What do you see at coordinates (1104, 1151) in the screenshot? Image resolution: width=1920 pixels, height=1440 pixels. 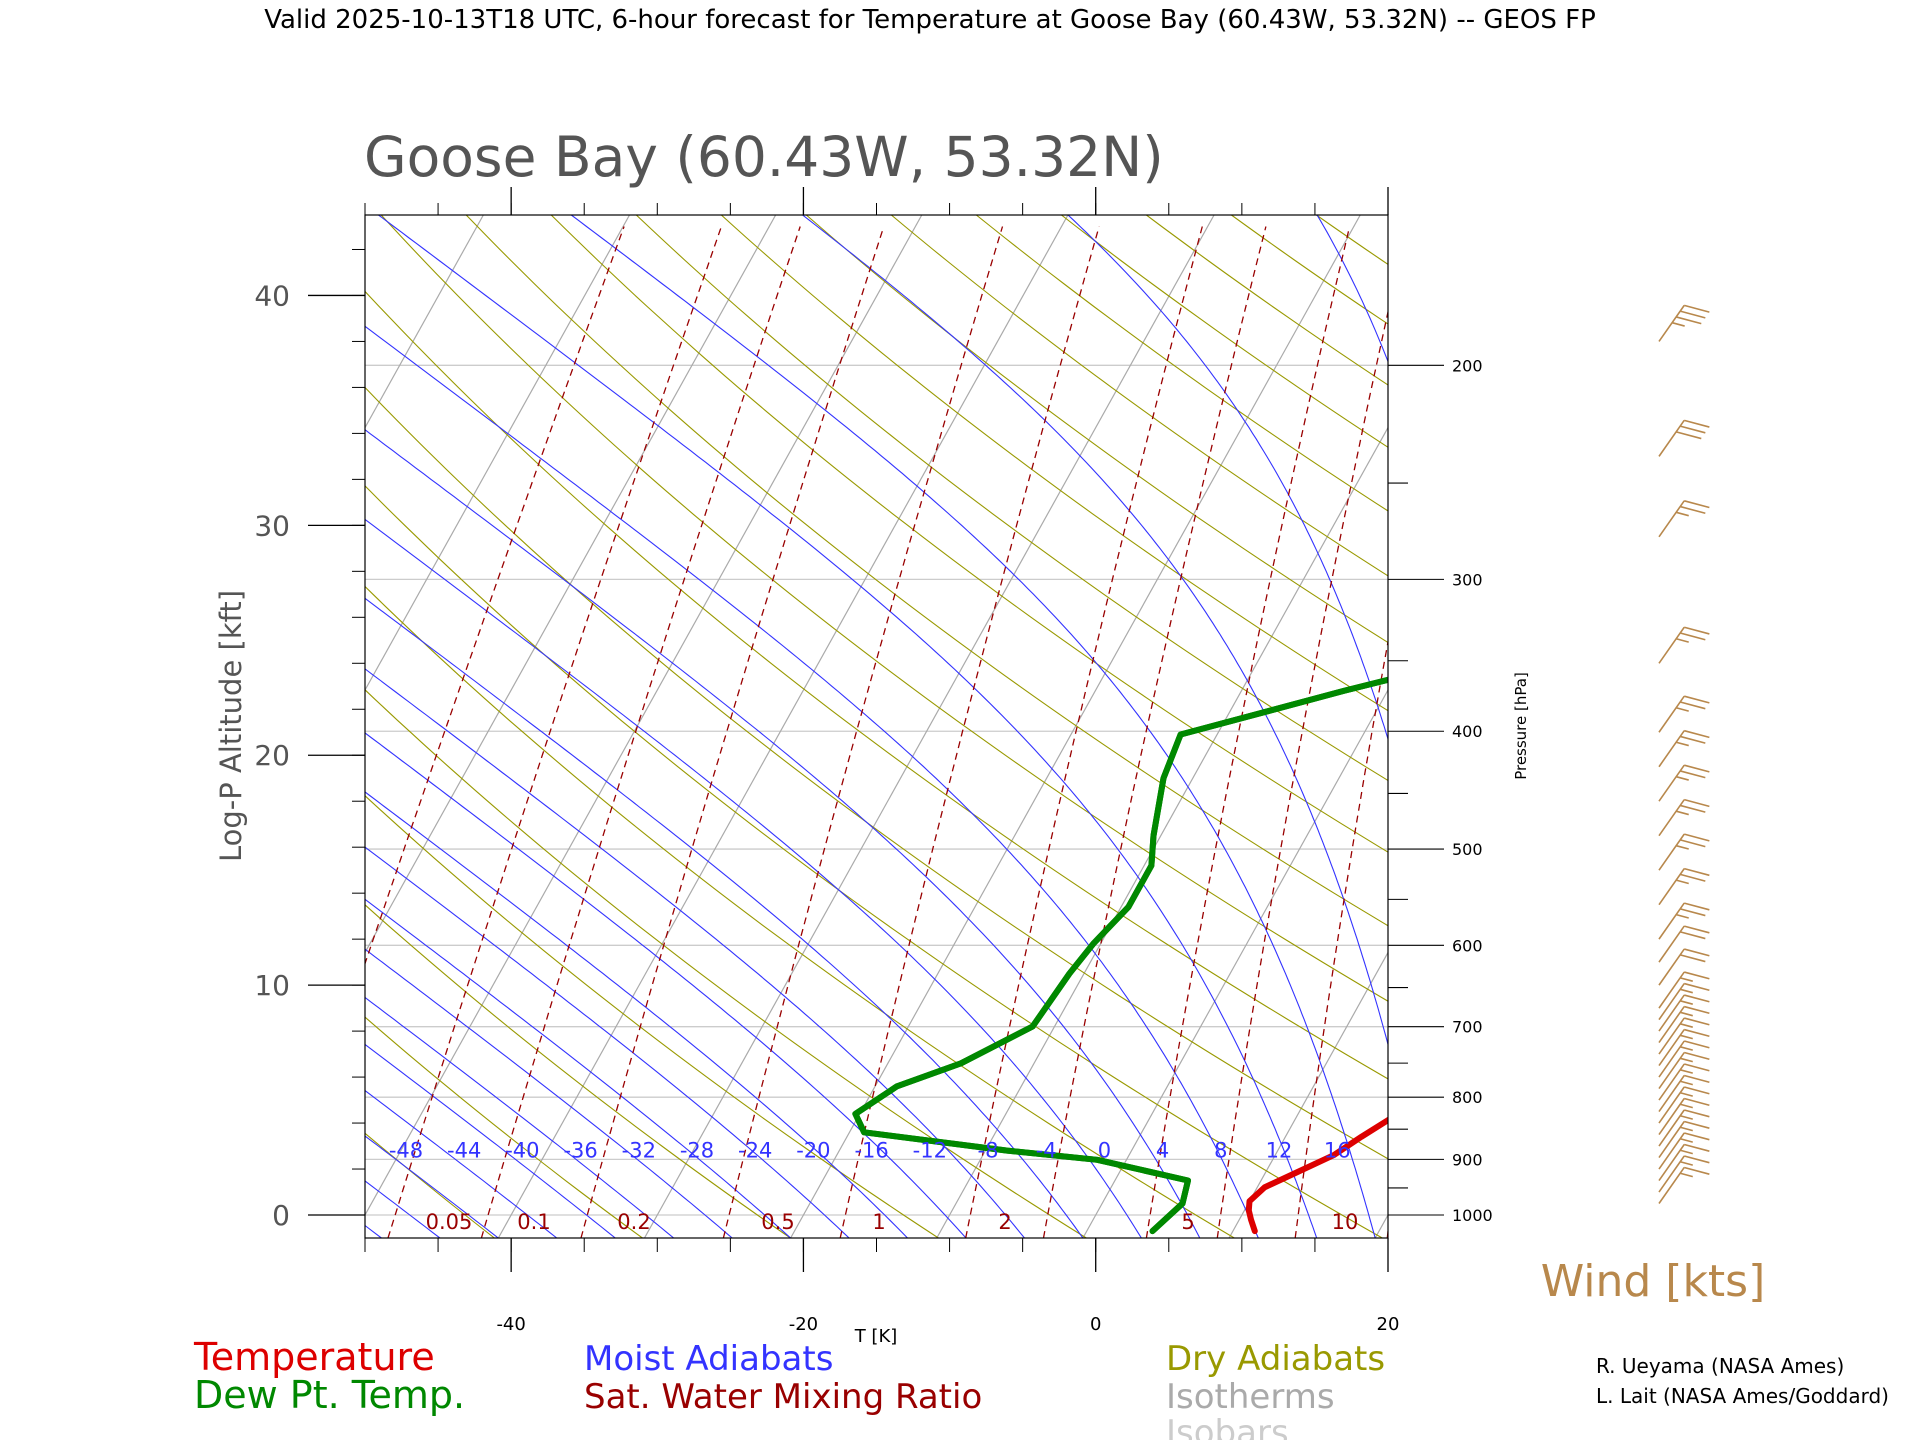 I see `moist-adiabat-label: 0` at bounding box center [1104, 1151].